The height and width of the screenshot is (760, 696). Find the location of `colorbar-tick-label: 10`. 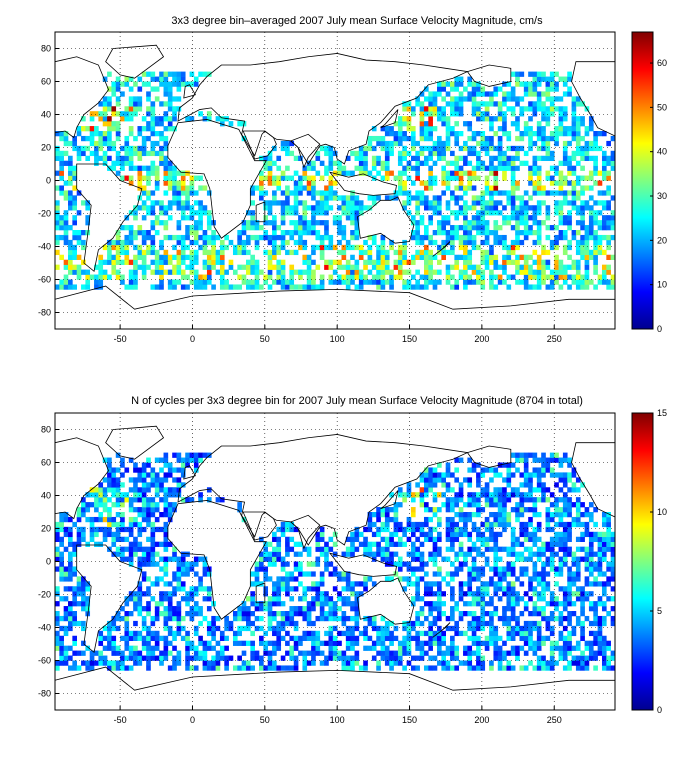

colorbar-tick-label: 10 is located at coordinates (662, 285).